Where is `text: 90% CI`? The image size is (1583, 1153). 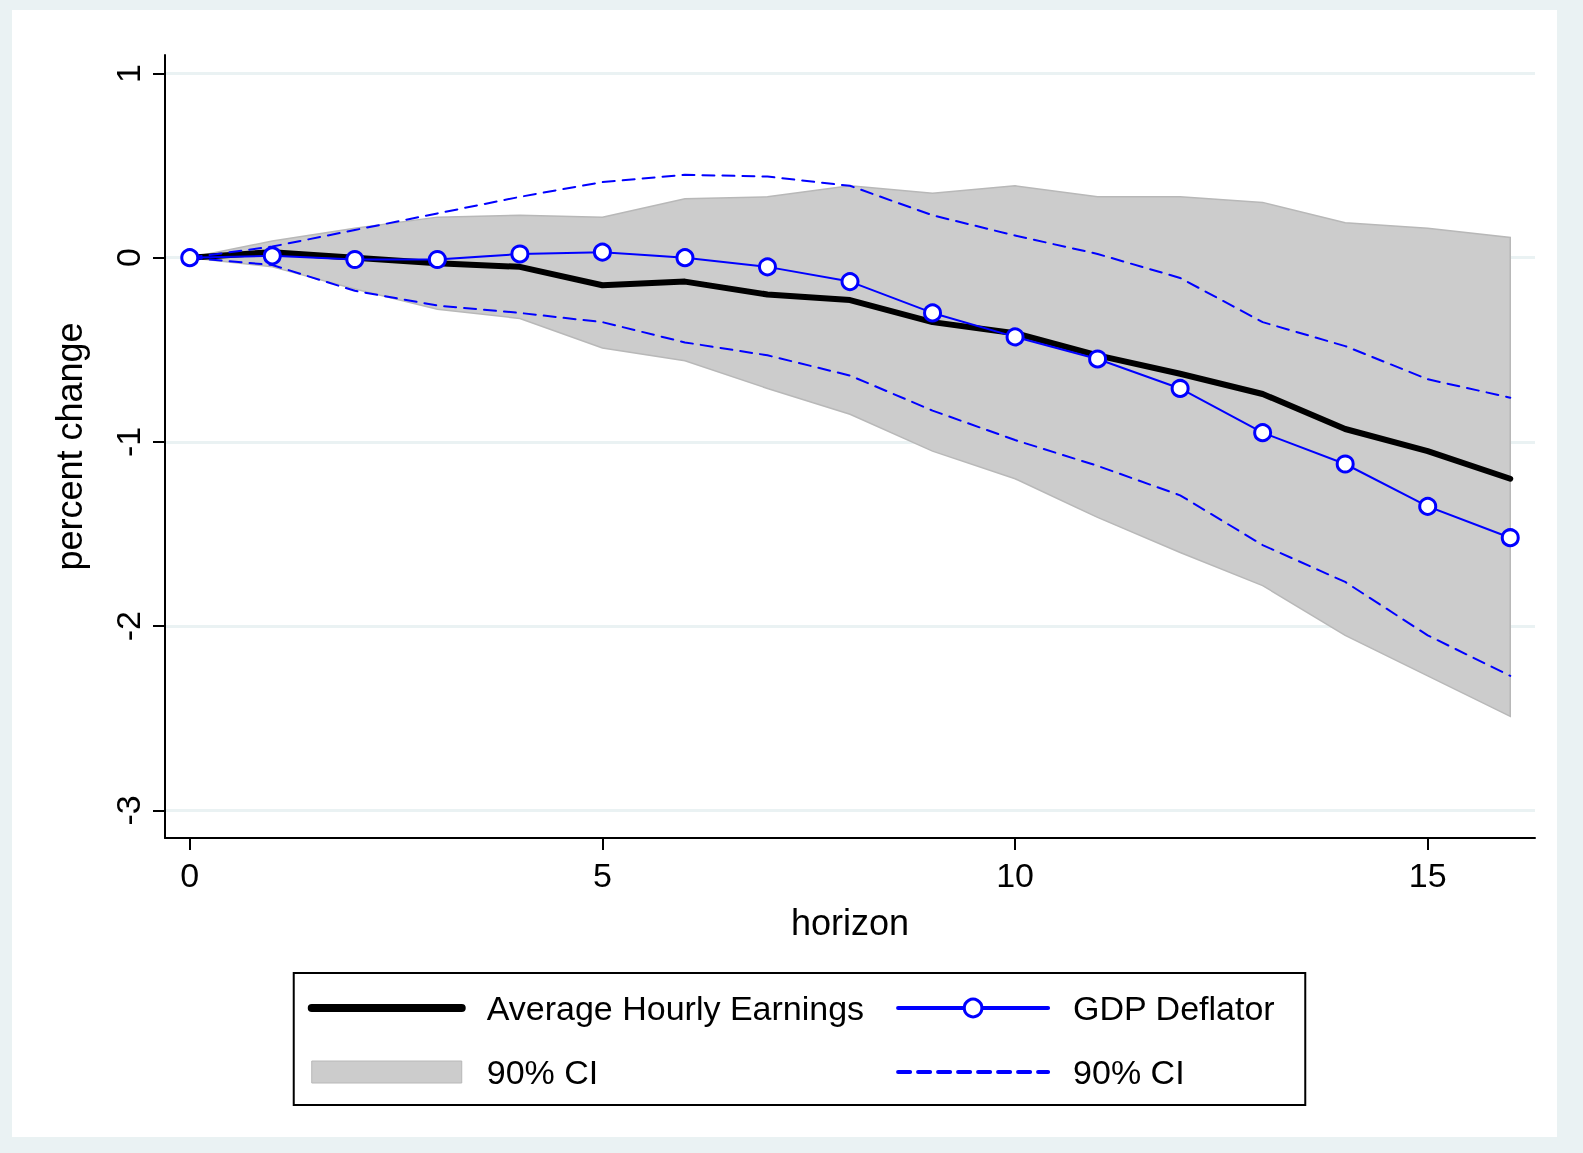
text: 90% CI is located at coordinates (542, 1072).